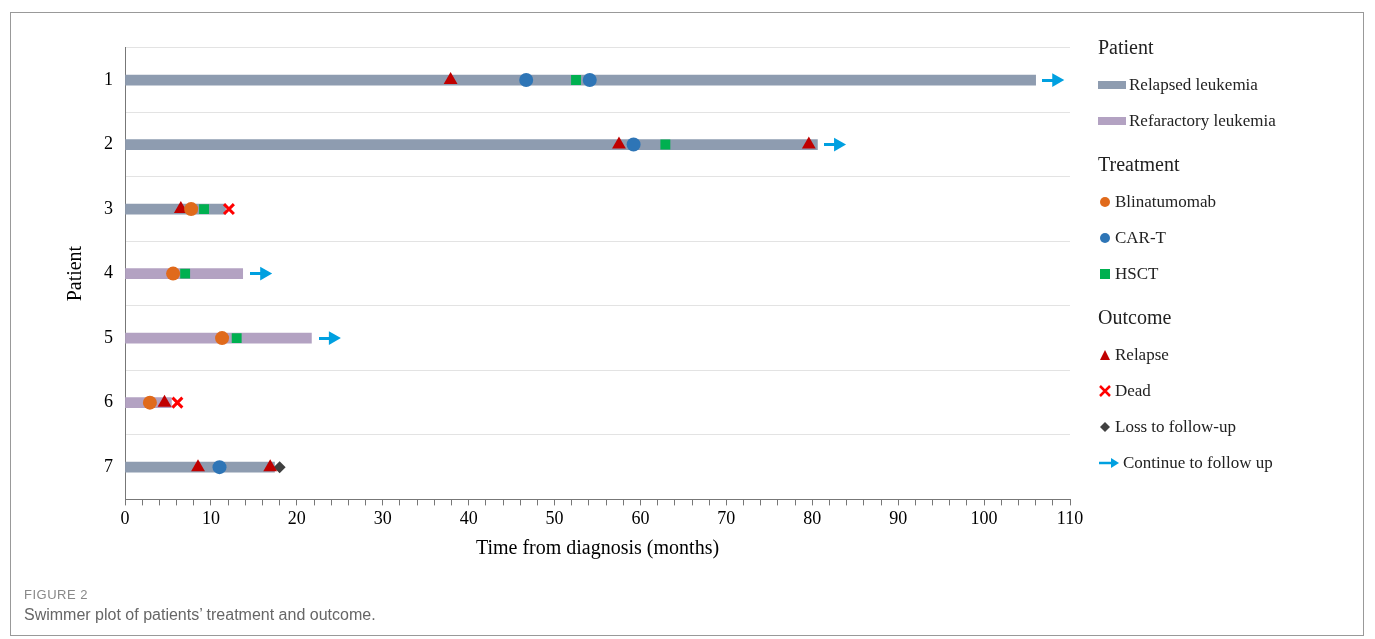 This screenshot has height=639, width=1375. Describe the element at coordinates (554, 517) in the screenshot. I see `x-tick-label: 50` at that location.